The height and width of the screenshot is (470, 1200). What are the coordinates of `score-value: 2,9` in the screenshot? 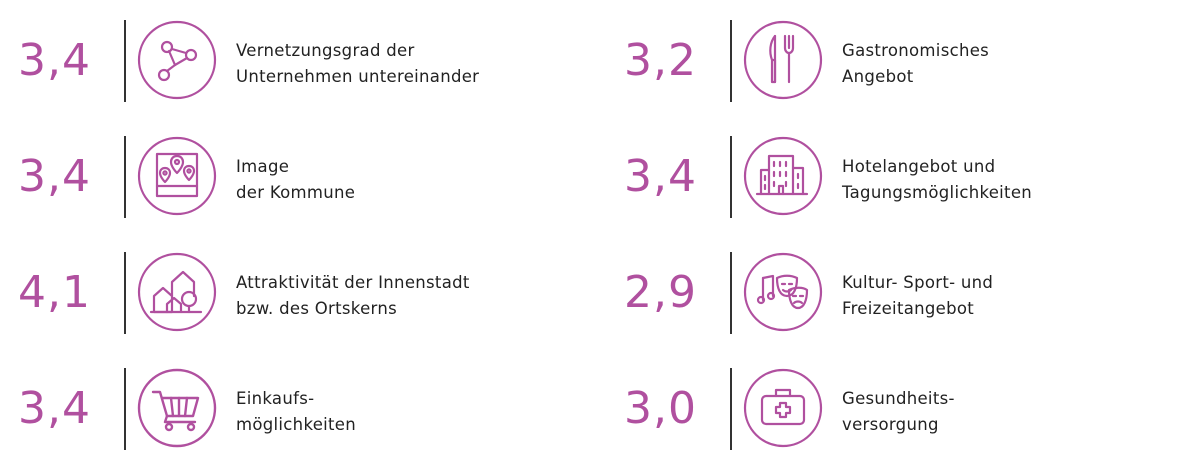 It's located at (660, 292).